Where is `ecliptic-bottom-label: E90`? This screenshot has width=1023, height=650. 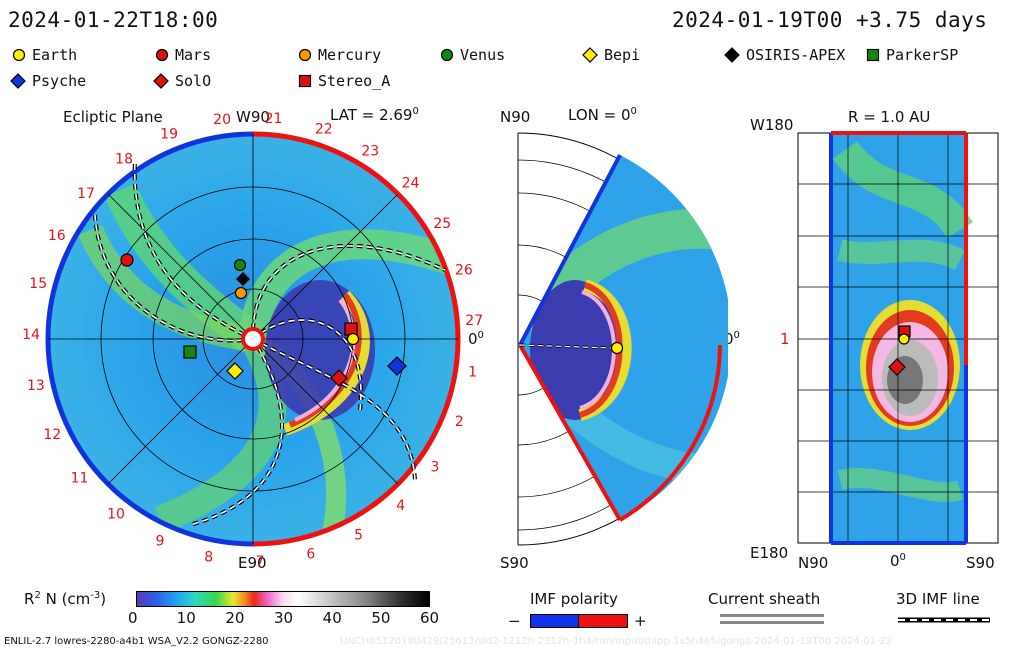 ecliptic-bottom-label: E90 is located at coordinates (252, 563).